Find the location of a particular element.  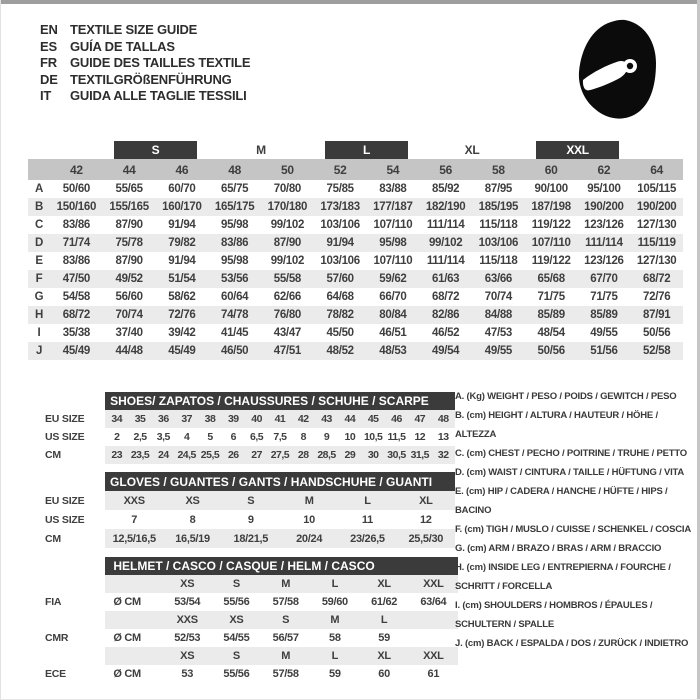

helmet-title-spacer is located at coordinates (66, 566).